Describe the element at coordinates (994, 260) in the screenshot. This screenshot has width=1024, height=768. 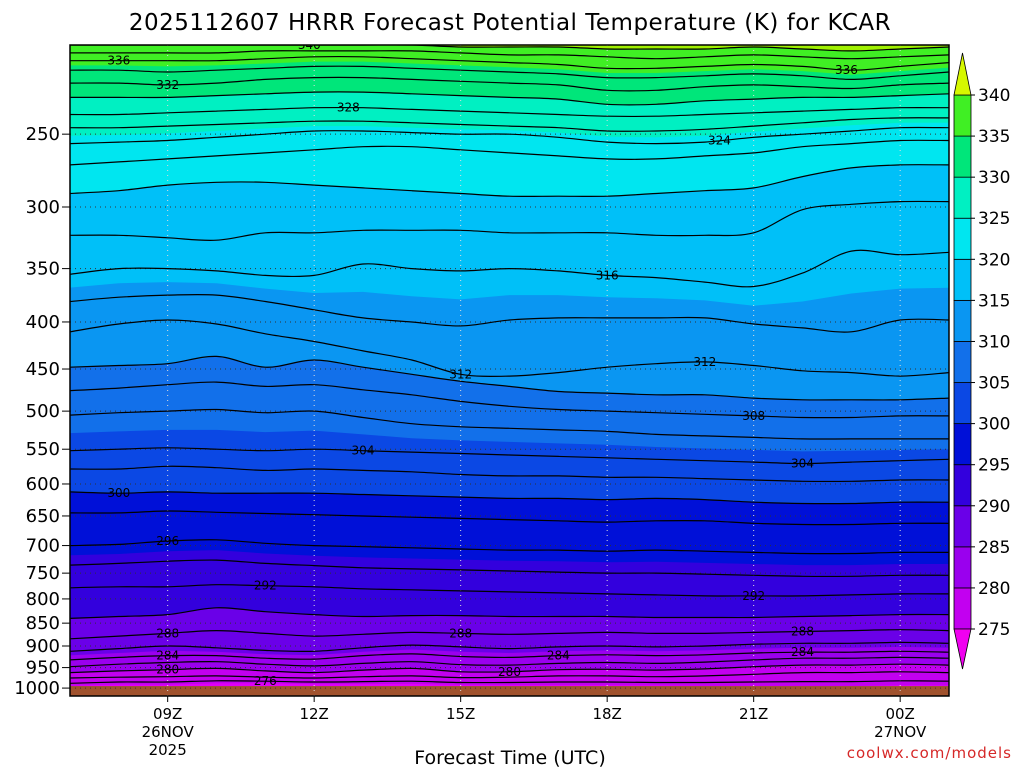
I see `colorbar-tick-320: 320` at that location.